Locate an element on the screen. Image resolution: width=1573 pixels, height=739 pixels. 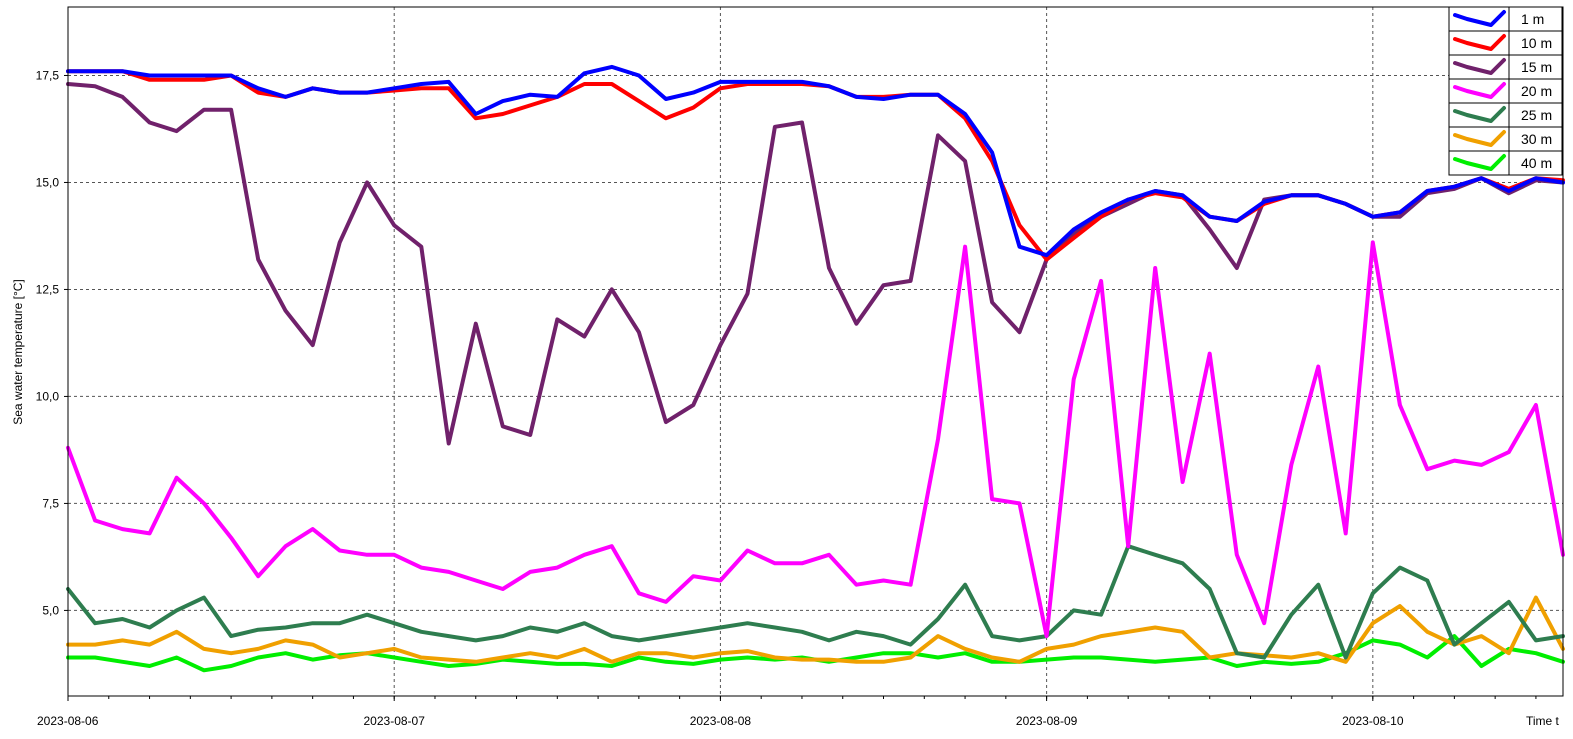
x-tick-label: 2023-08-10 is located at coordinates (1373, 721).